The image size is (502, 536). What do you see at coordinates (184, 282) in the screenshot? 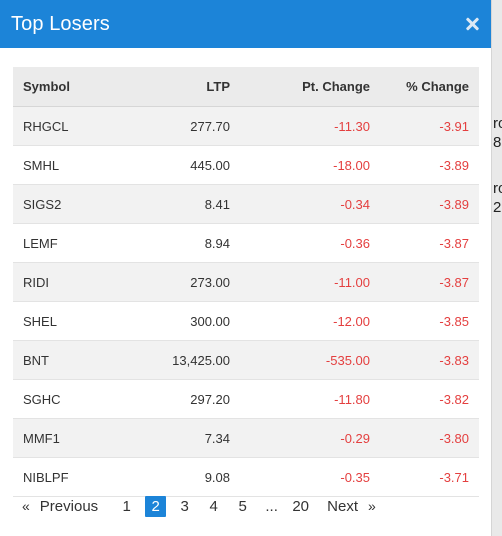
I see `ltp-cell: 273.00` at bounding box center [184, 282].